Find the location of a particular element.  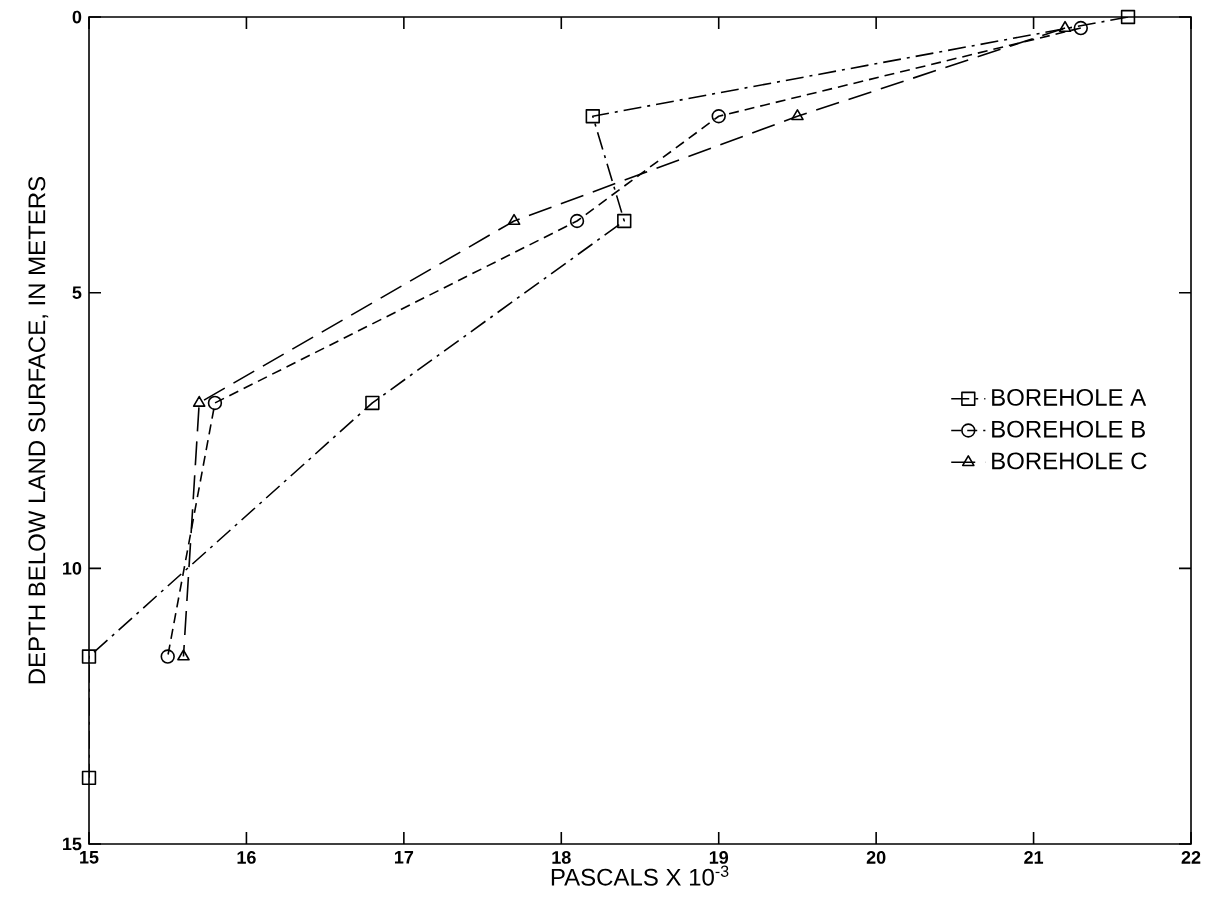

x-tick-label: 21 is located at coordinates (1034, 857).